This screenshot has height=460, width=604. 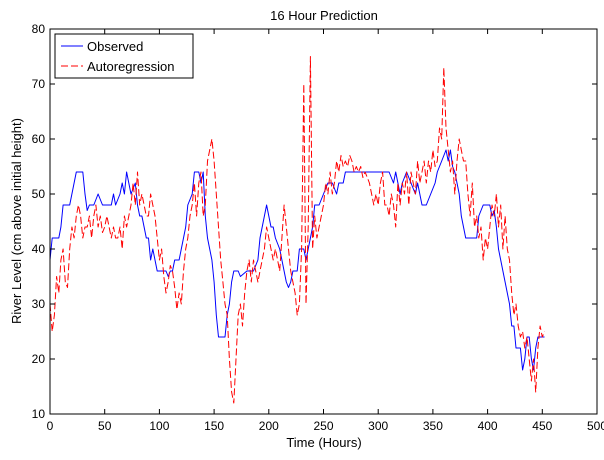 What do you see at coordinates (50, 426) in the screenshot?
I see `x-tick-label: 0` at bounding box center [50, 426].